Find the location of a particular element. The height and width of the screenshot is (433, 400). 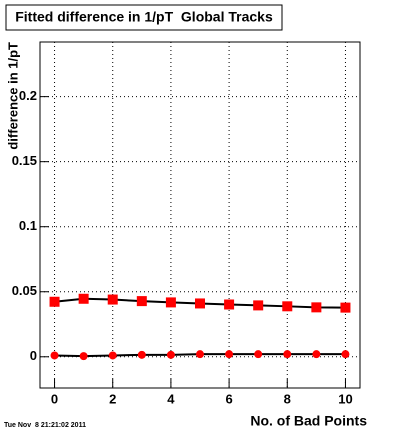

x-axis-label: No. of Bad Points is located at coordinates (308, 421).